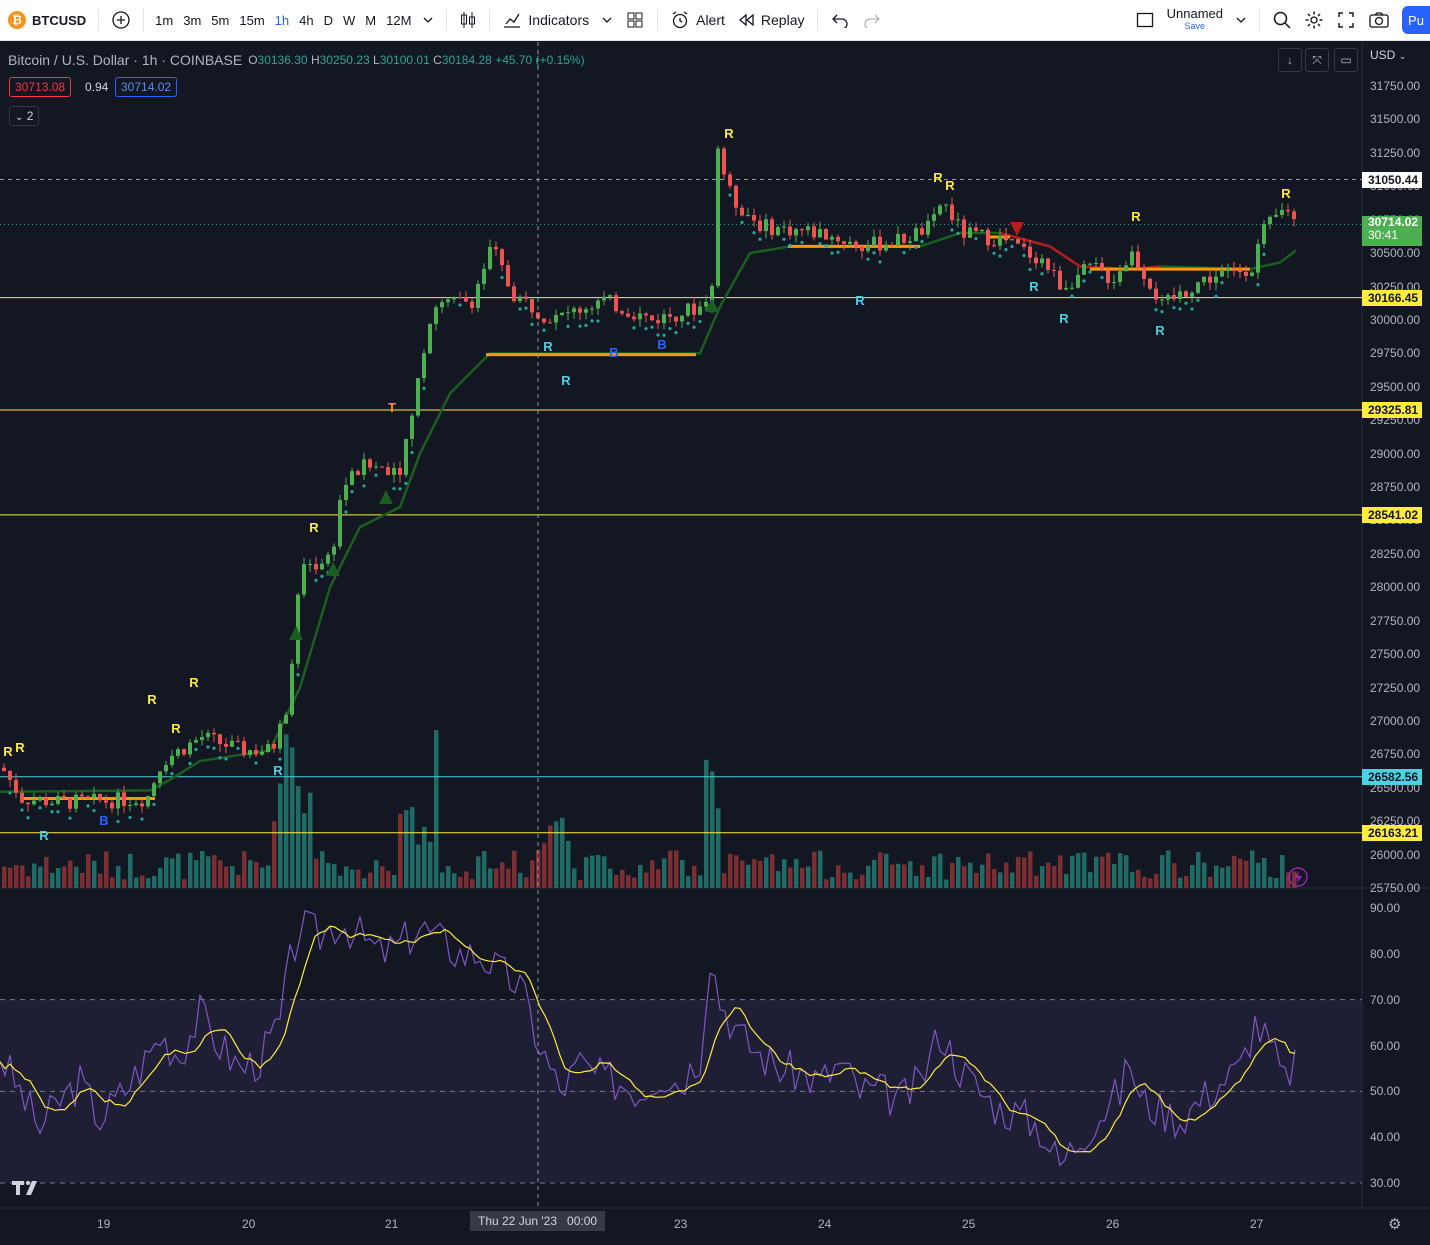 The image size is (1430, 1245). Describe the element at coordinates (146, 87) in the screenshot. I see `ask-price-box: 30714.02` at that location.